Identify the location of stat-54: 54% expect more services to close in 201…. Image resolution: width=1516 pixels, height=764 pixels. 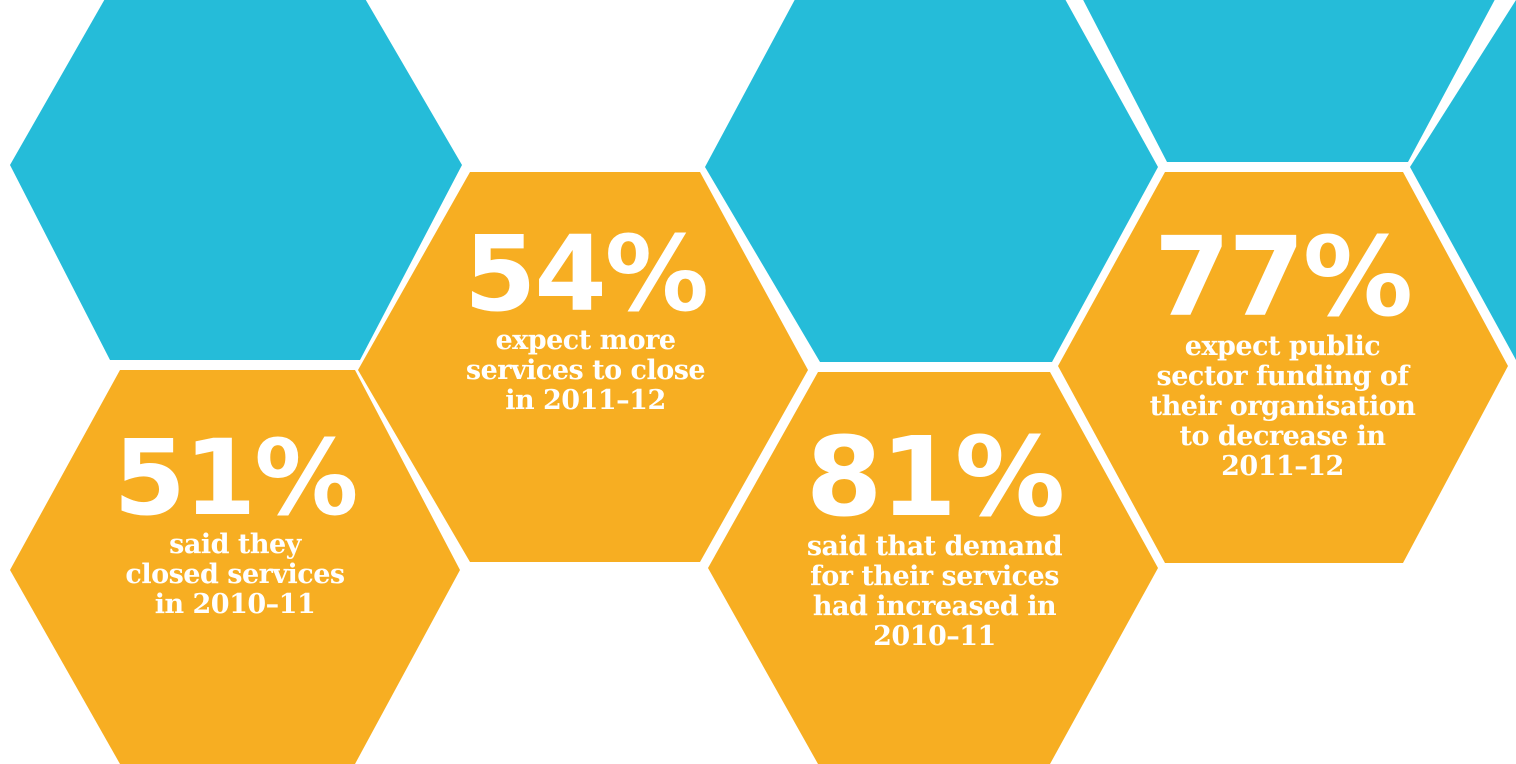
(585, 319).